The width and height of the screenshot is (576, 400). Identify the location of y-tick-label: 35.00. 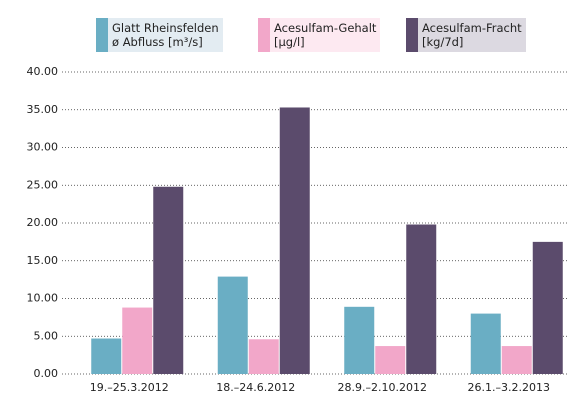
(43, 109).